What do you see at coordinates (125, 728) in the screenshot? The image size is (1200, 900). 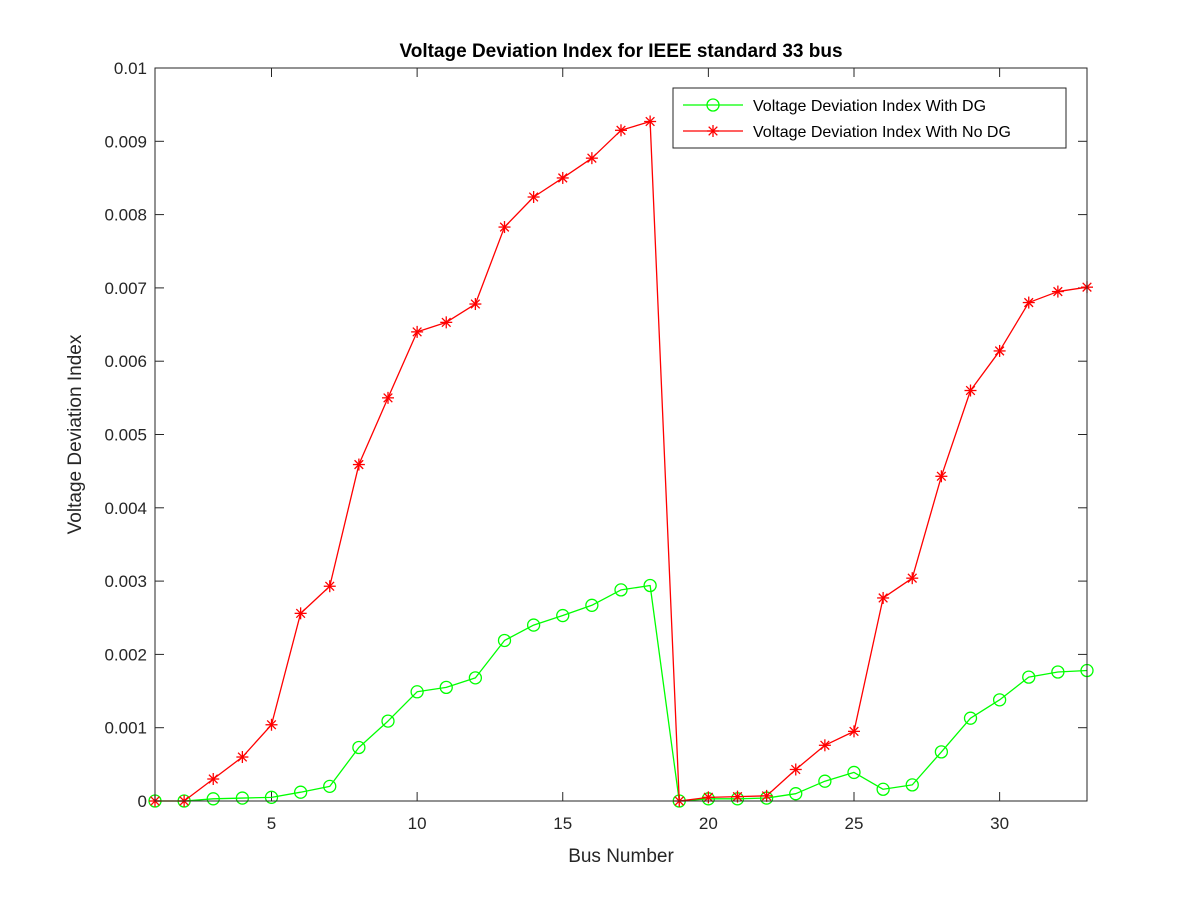 I see `y-tick-label: 0.001` at bounding box center [125, 728].